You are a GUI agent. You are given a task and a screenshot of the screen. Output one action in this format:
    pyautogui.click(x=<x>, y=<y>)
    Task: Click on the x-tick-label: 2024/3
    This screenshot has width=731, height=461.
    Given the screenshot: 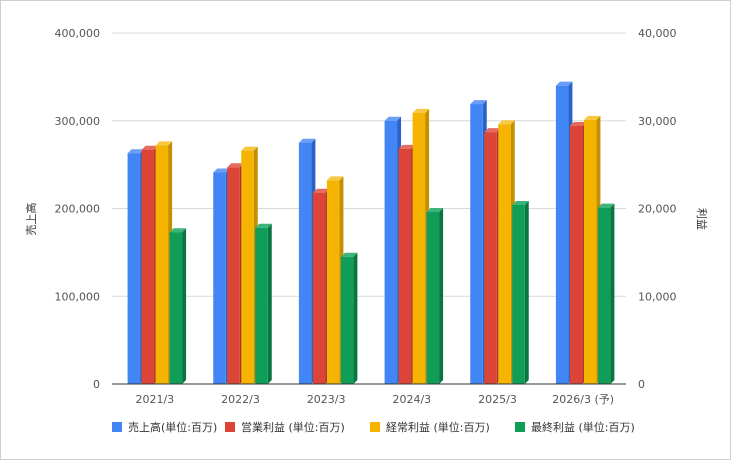 What is the action you would take?
    pyautogui.click(x=411, y=399)
    